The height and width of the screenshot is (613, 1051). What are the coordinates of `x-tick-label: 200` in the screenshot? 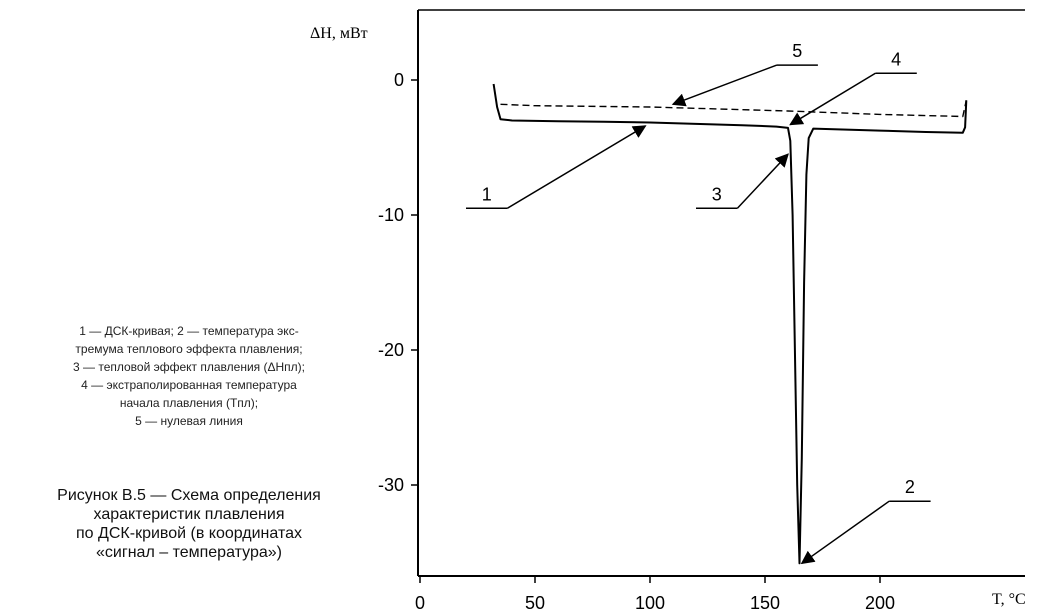 It's located at (880, 603).